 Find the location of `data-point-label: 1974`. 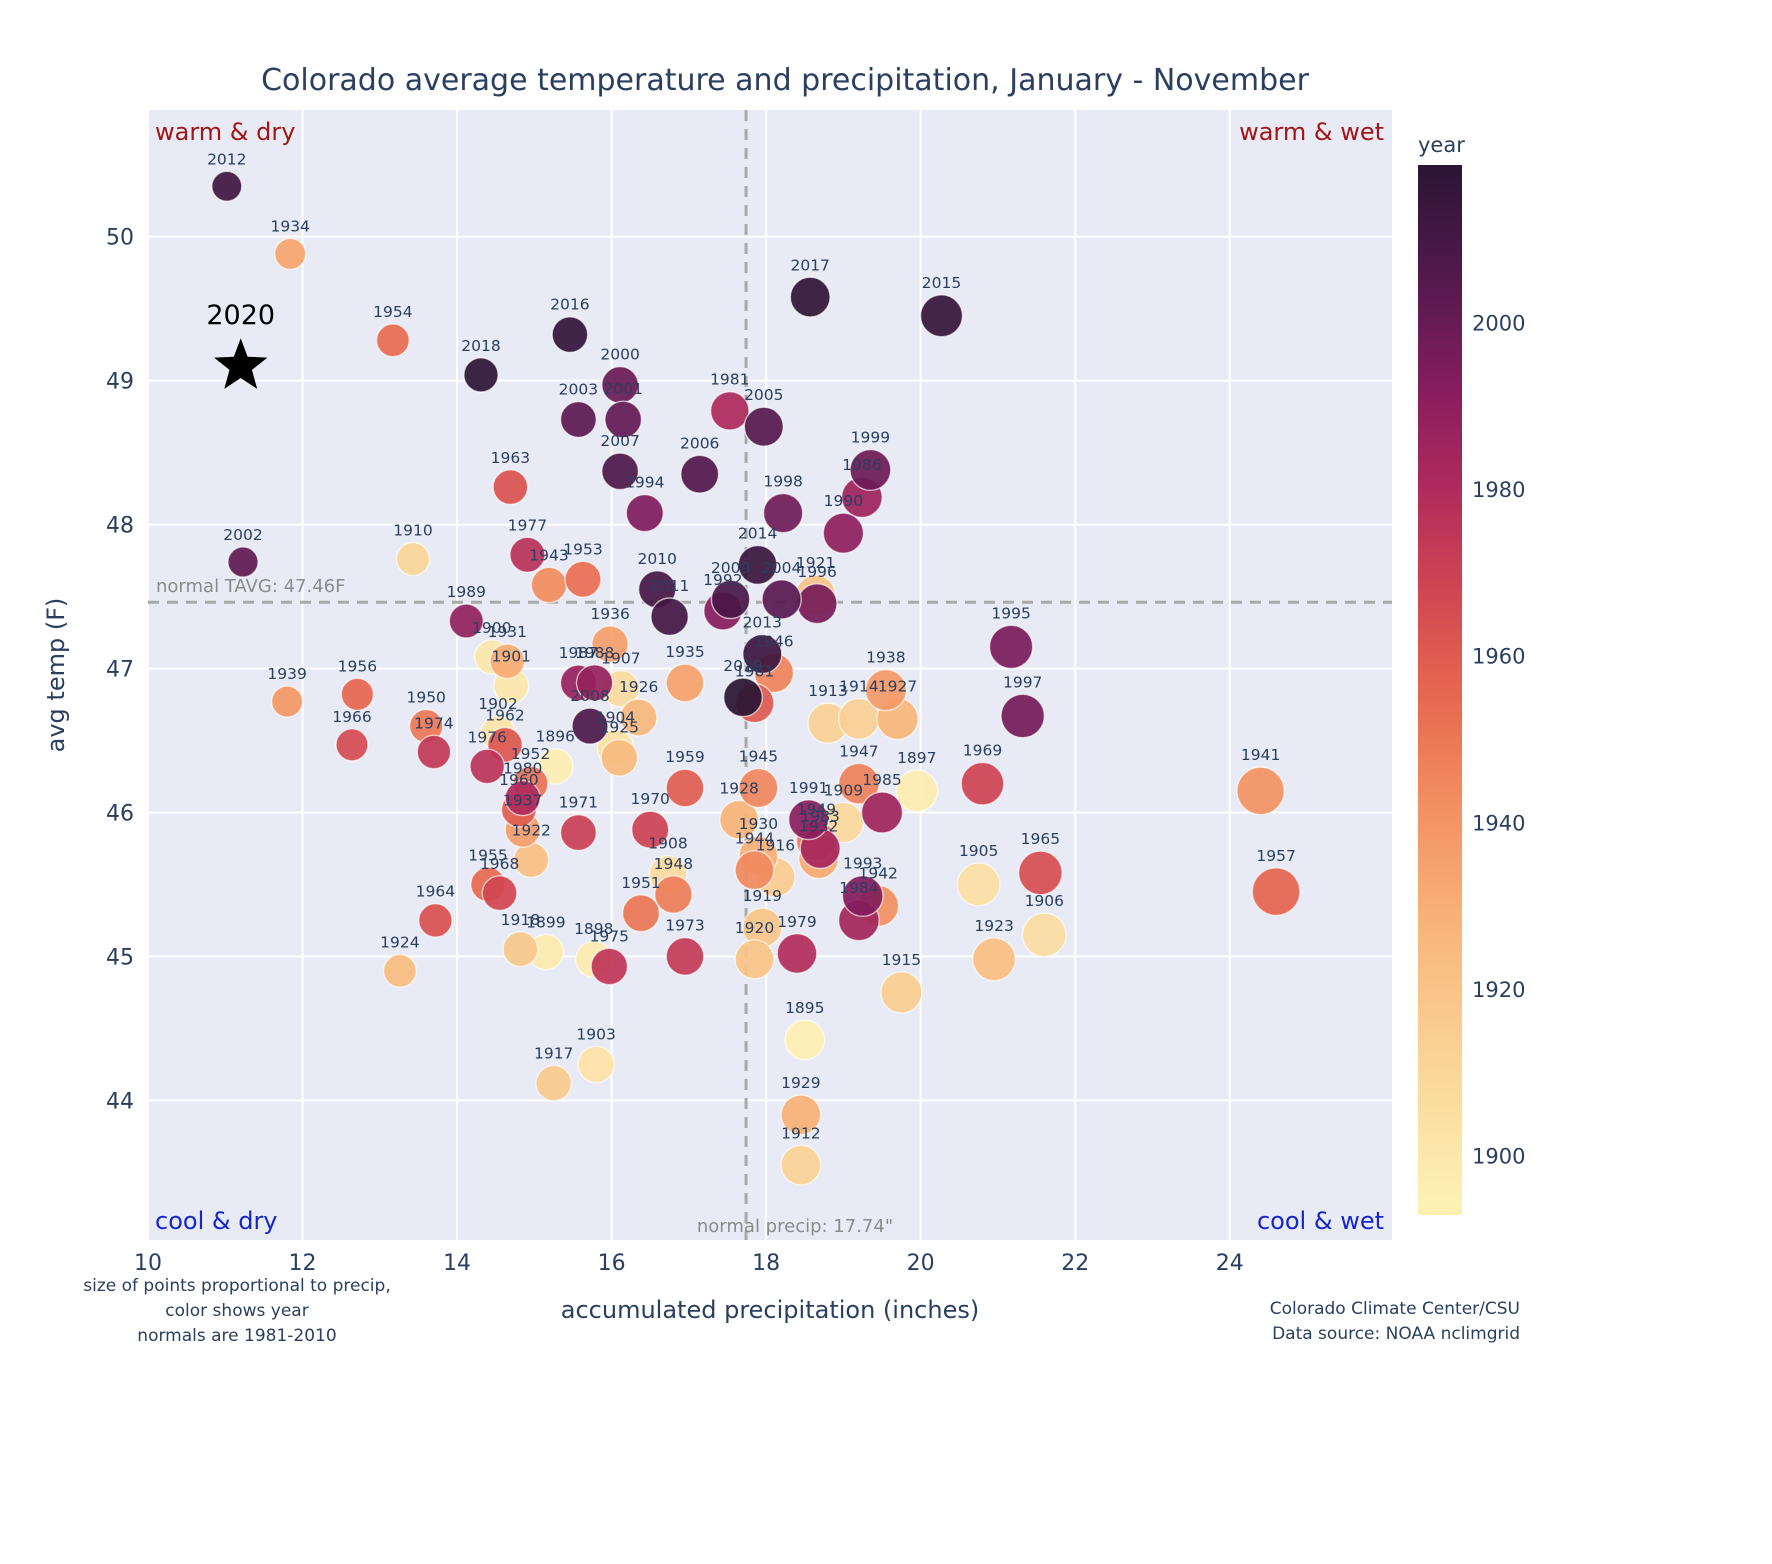

data-point-label: 1974 is located at coordinates (433, 723).